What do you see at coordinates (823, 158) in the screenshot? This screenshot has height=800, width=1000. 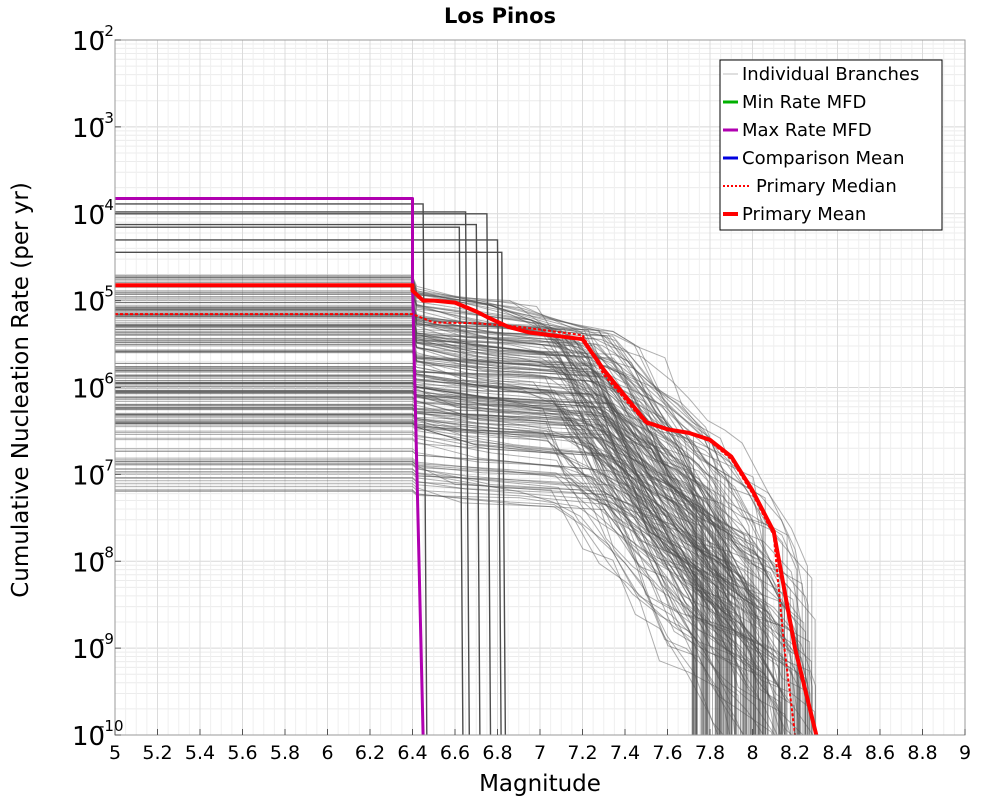 I see `legend-label: Comparison Mean` at bounding box center [823, 158].